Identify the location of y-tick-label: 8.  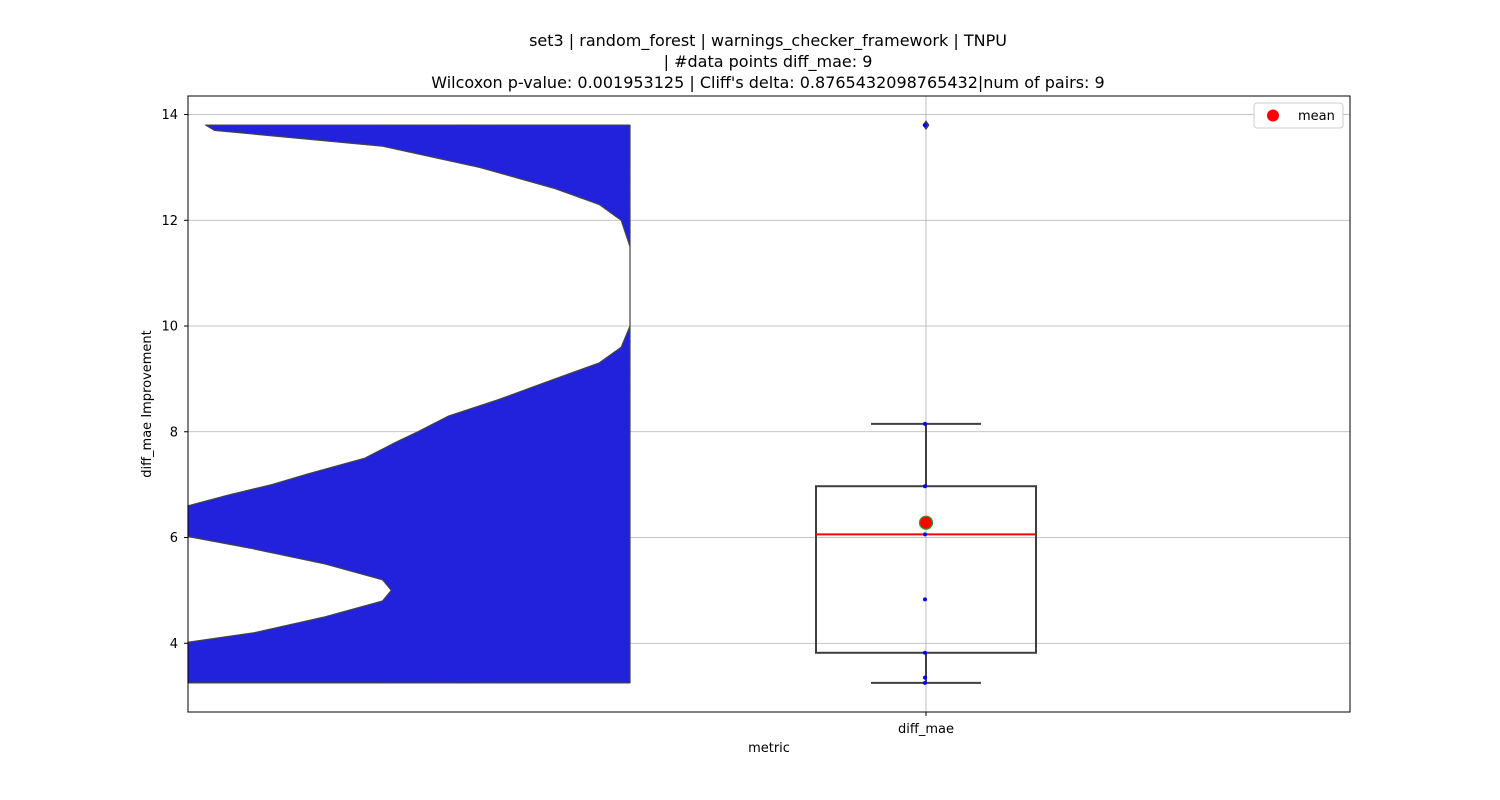
(174, 432).